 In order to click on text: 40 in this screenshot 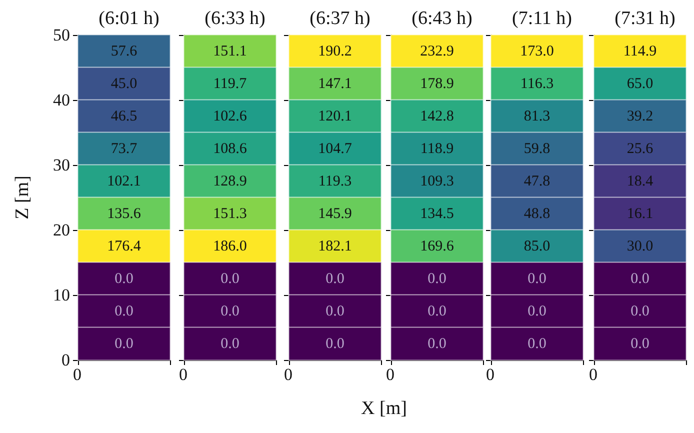, I will do `click(61, 100)`.